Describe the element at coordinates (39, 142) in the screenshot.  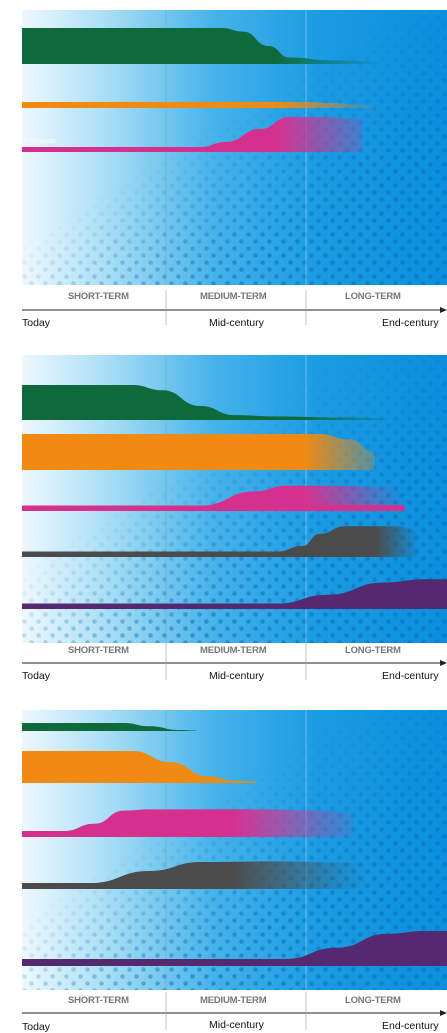
I see `panel-1-note: In T2 islands` at that location.